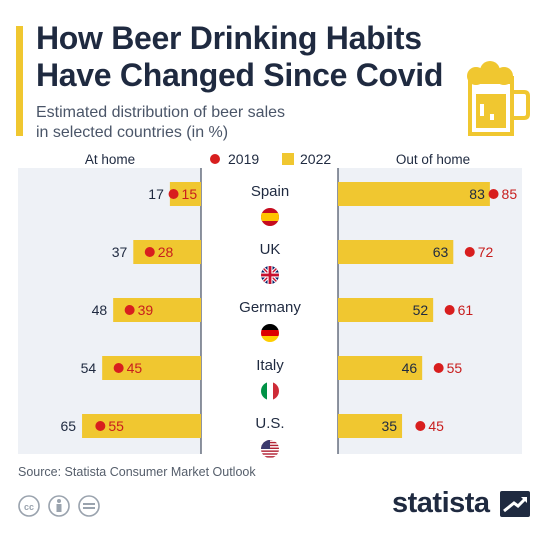 This screenshot has height=541, width=540. Describe the element at coordinates (137, 472) in the screenshot. I see `source-note: Source: Statista Consumer Market Outlook` at that location.